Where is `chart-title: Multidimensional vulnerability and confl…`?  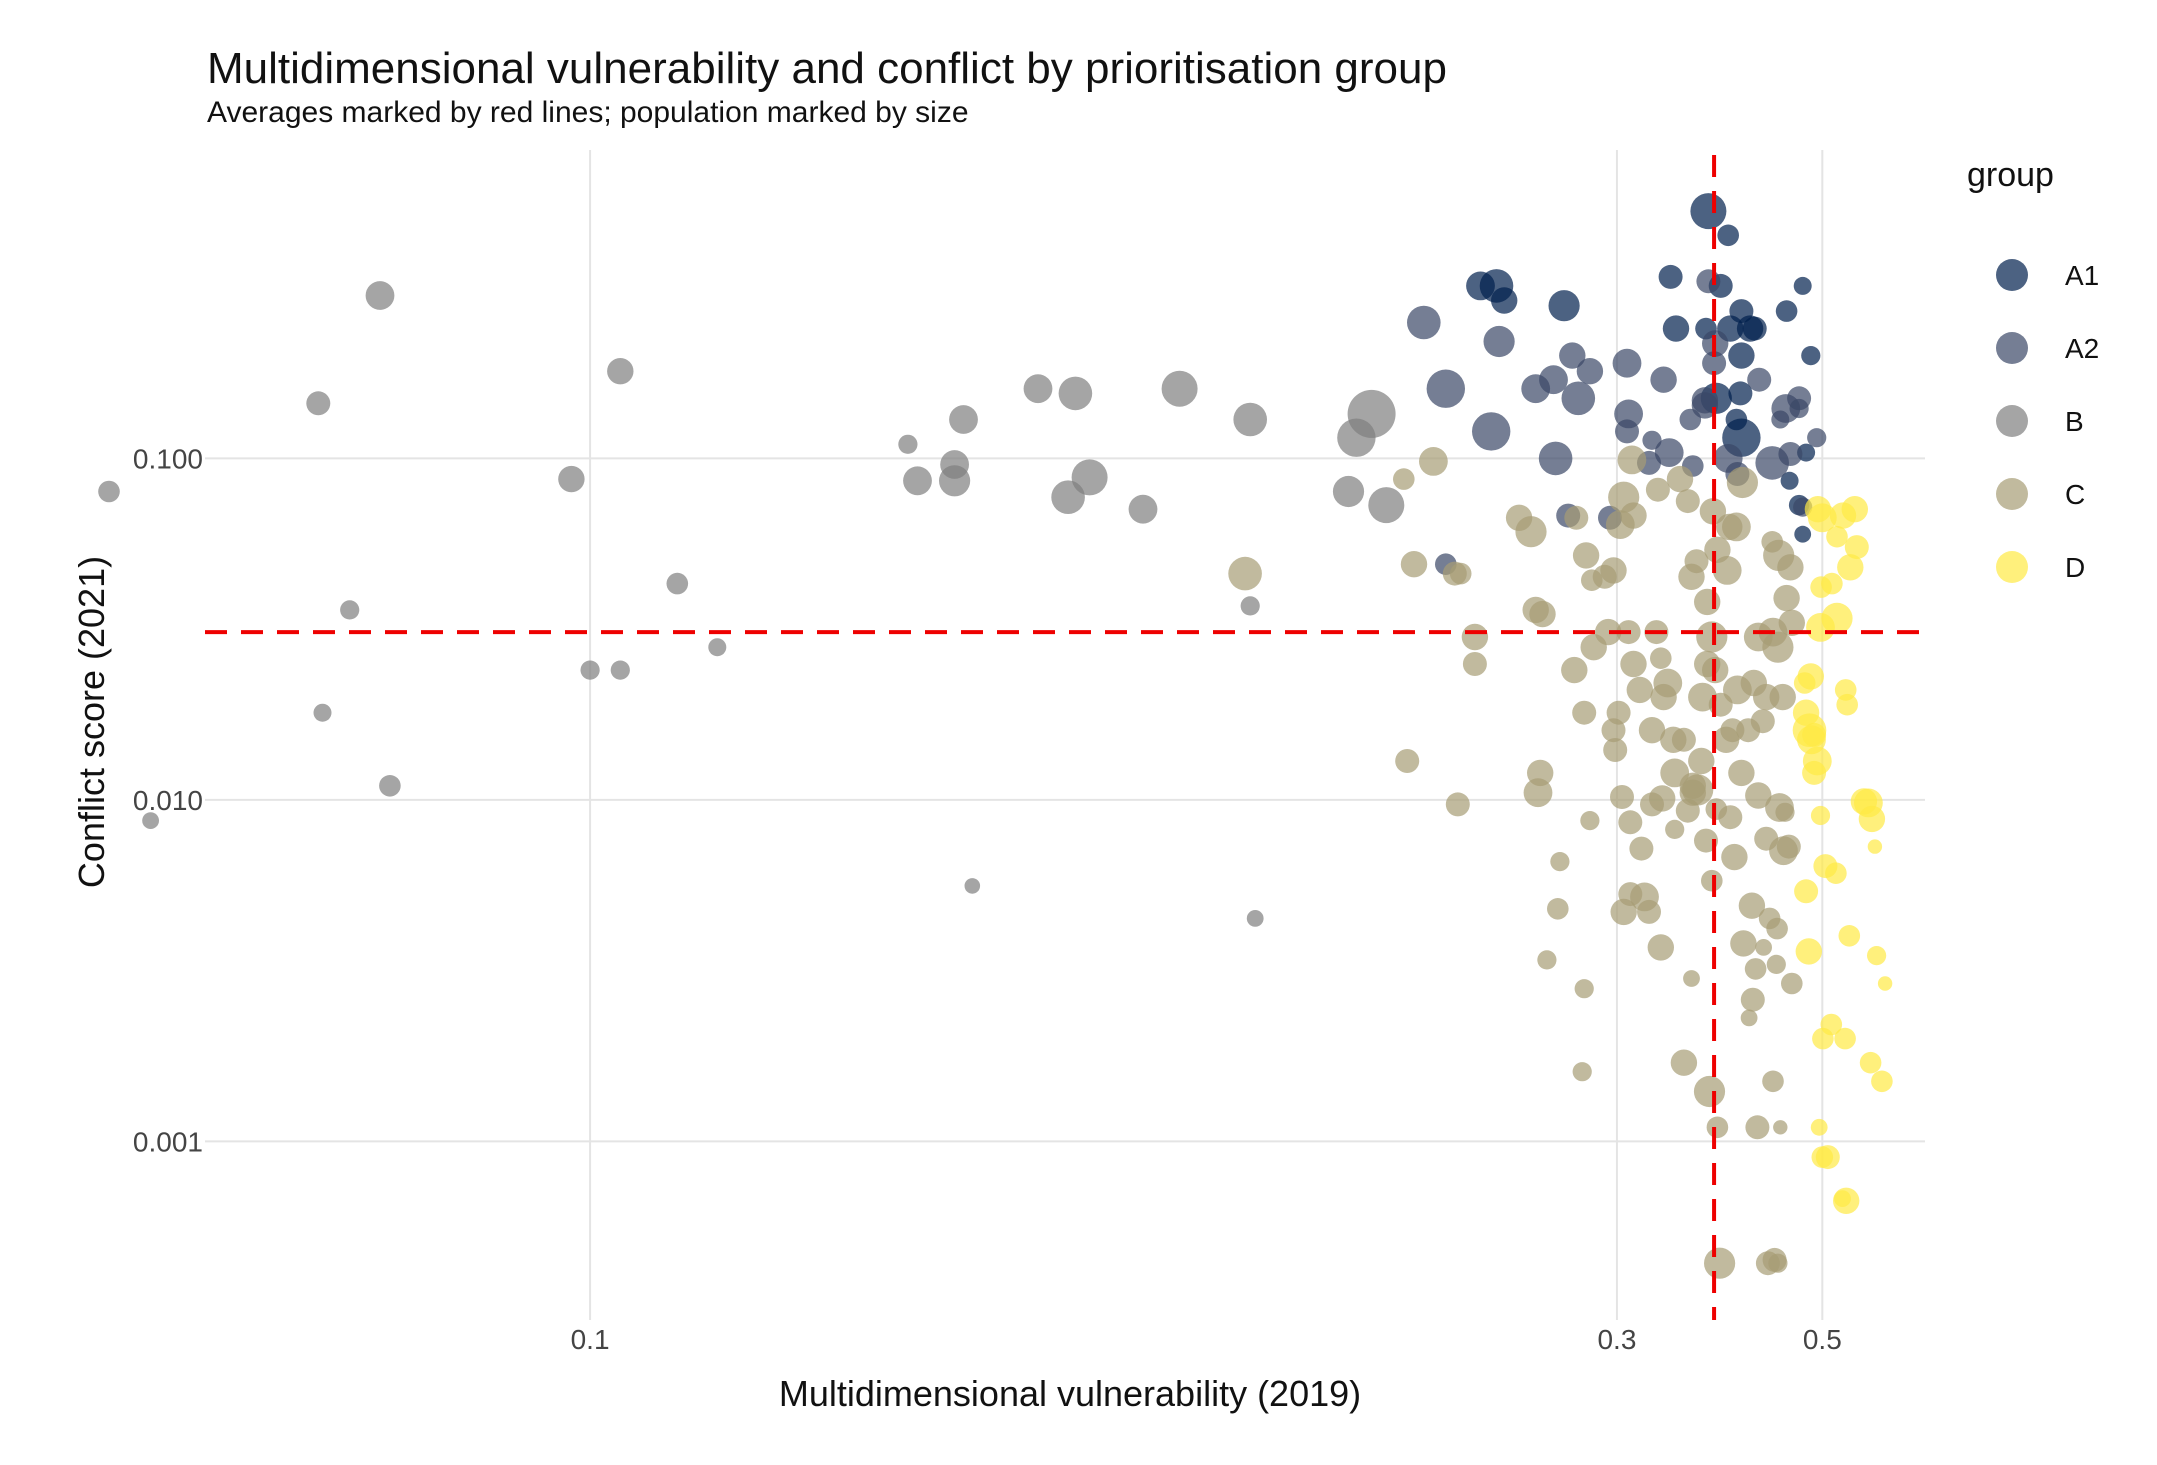
chart-title: Multidimensional vulnerability and confl… is located at coordinates (827, 68).